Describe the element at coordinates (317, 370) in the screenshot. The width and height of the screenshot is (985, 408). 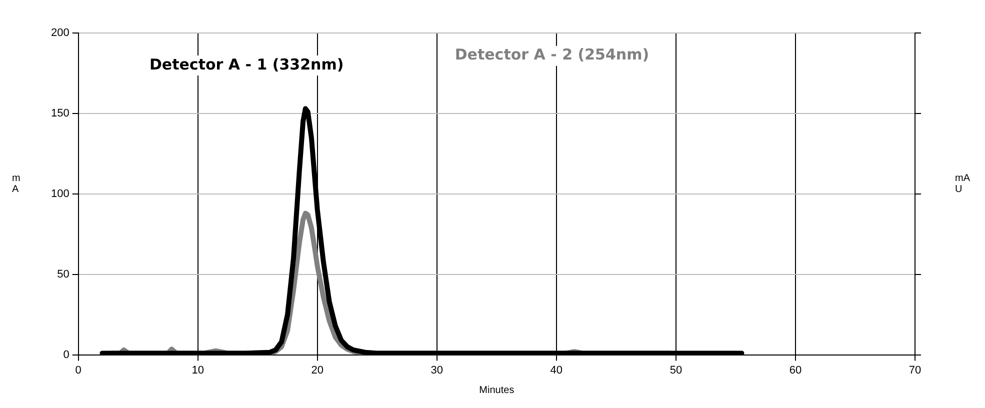
I see `x-tick-label: 20` at that location.